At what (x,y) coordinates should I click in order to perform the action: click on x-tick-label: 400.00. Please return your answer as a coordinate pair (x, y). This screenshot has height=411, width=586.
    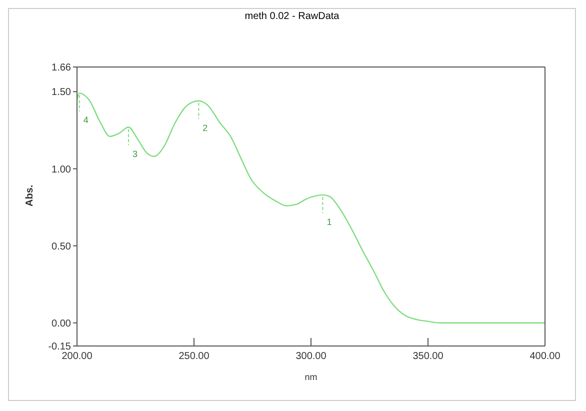
    Looking at the image, I should click on (545, 356).